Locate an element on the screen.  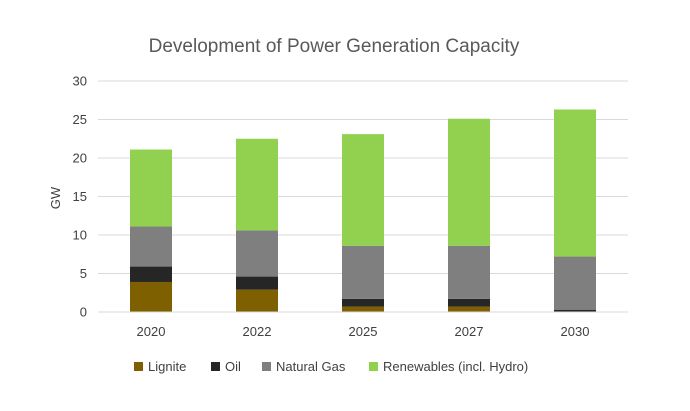
x-tick-label: 2020 is located at coordinates (151, 331).